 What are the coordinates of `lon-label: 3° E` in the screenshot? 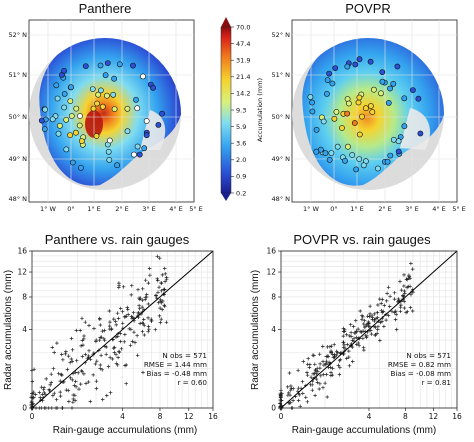 It's located at (149, 209).